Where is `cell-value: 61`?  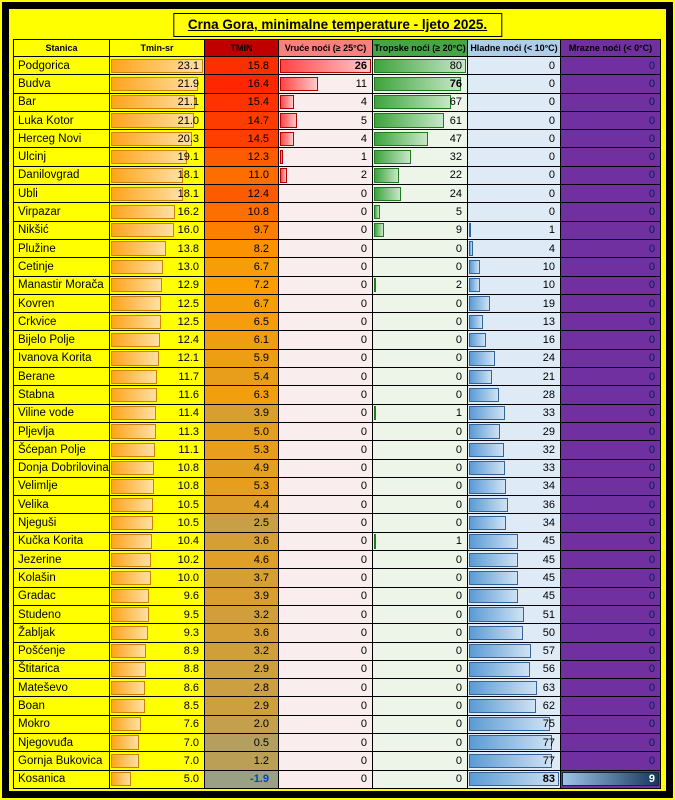 cell-value: 61 is located at coordinates (455, 120).